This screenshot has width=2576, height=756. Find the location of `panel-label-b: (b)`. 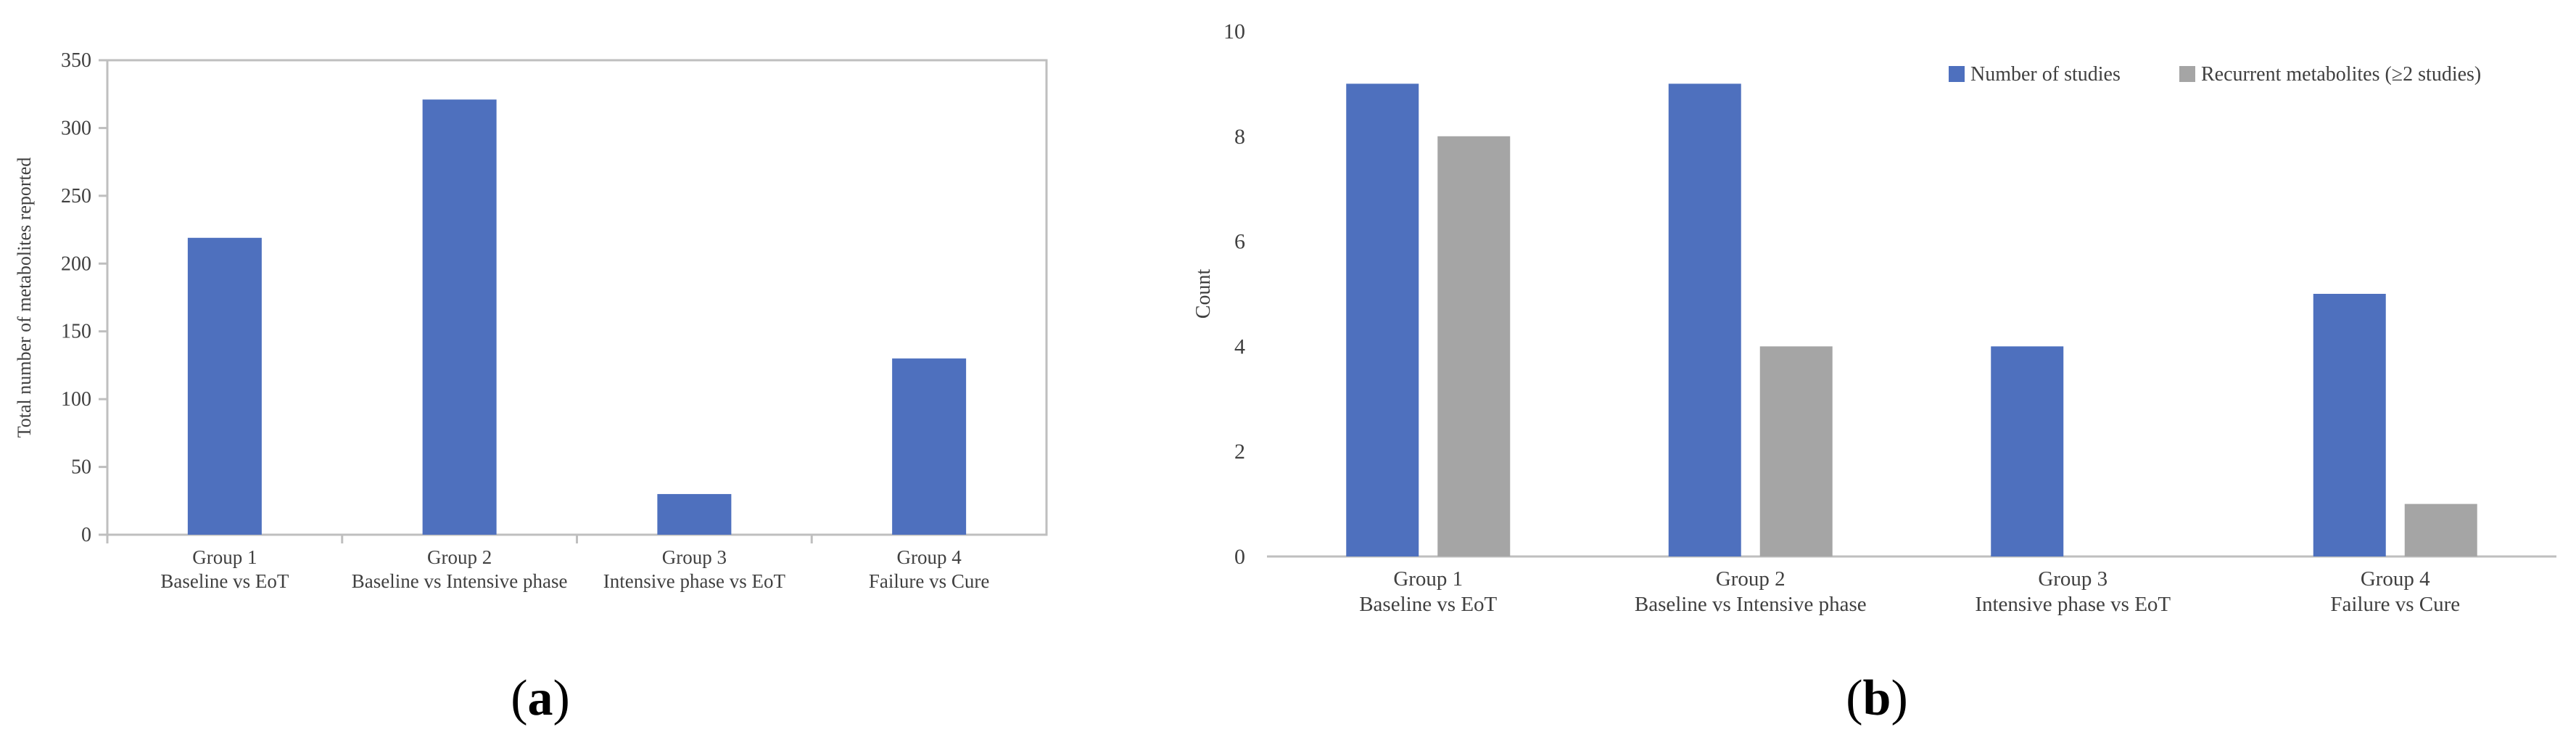

panel-label-b: (b) is located at coordinates (1877, 698).